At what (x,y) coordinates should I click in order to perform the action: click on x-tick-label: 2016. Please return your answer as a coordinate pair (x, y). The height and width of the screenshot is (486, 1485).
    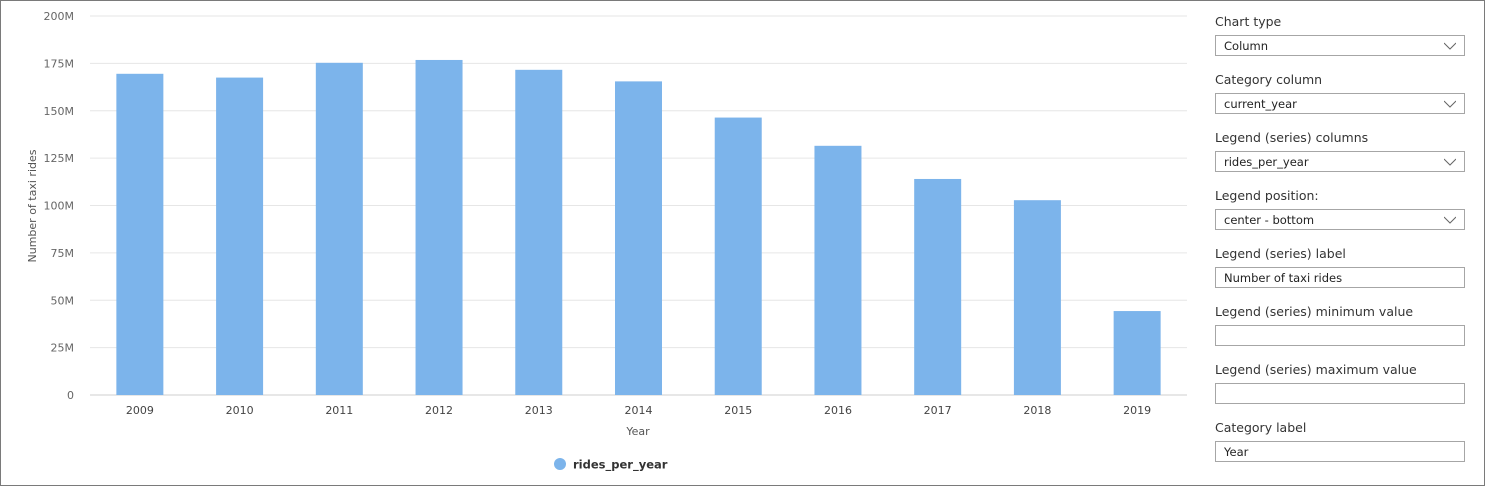
    Looking at the image, I should click on (838, 410).